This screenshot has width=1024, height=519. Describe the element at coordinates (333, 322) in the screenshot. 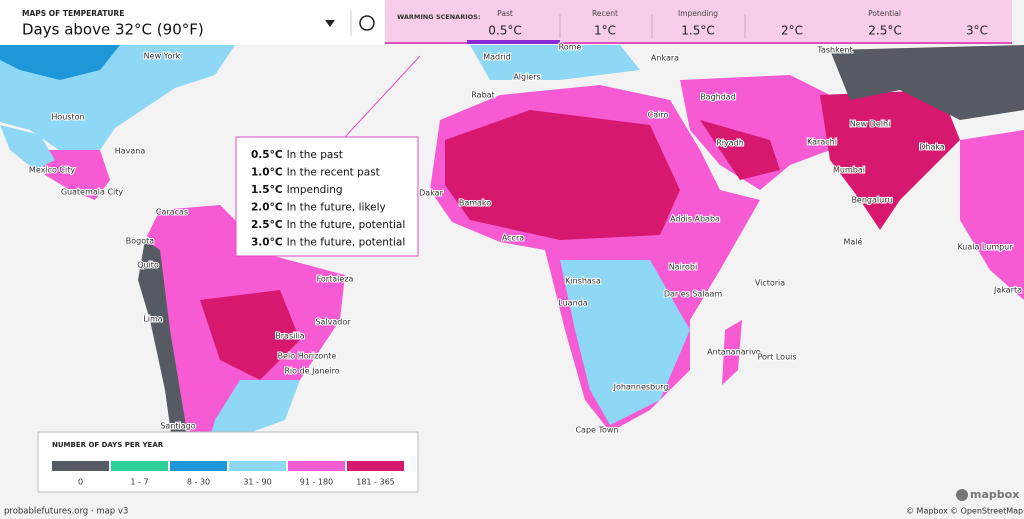

I see `city-label: Salvador` at that location.